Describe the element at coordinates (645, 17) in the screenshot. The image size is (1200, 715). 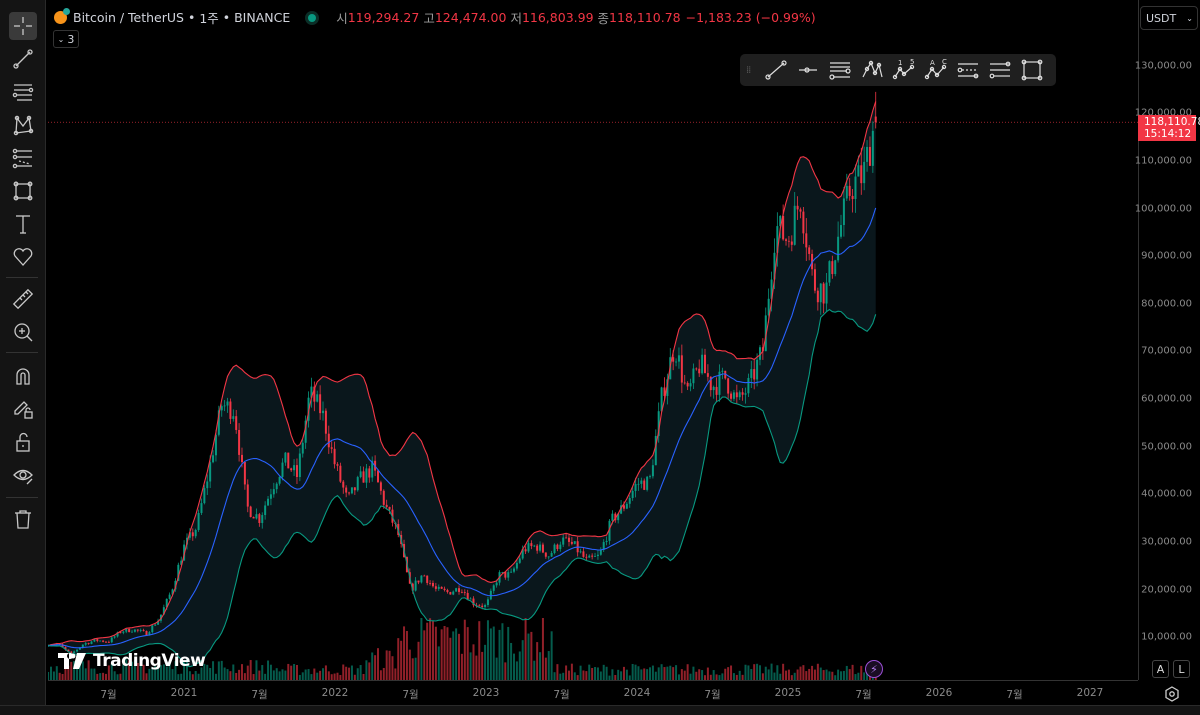
I see `close-value: 118,110.78` at that location.